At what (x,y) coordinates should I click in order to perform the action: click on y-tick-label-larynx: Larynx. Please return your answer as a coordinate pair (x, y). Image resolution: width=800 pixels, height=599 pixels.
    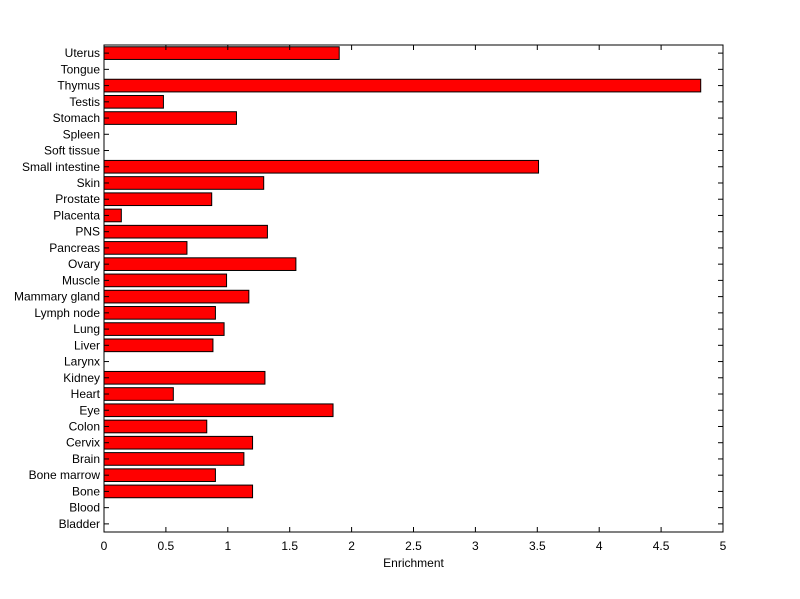
    Looking at the image, I should click on (82, 362).